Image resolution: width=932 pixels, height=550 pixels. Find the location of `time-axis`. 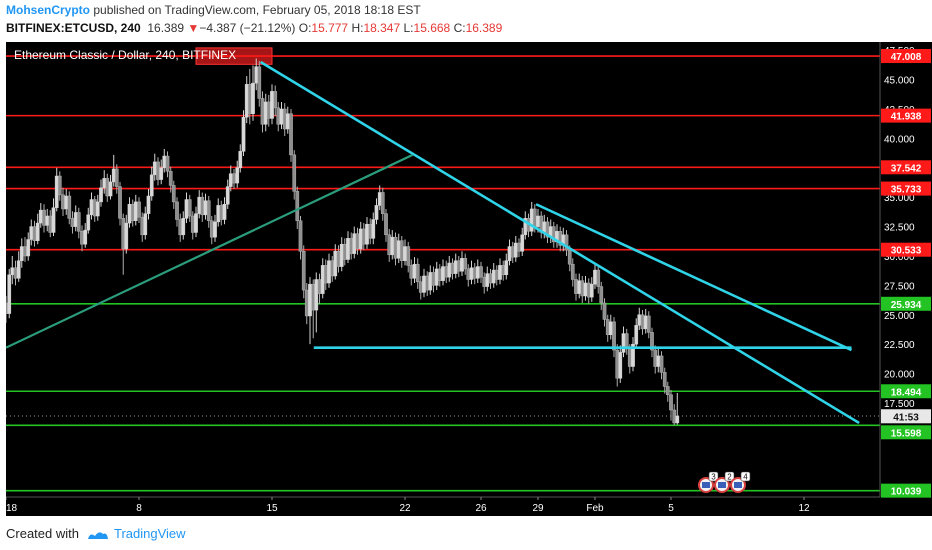

time-axis is located at coordinates (443, 506).